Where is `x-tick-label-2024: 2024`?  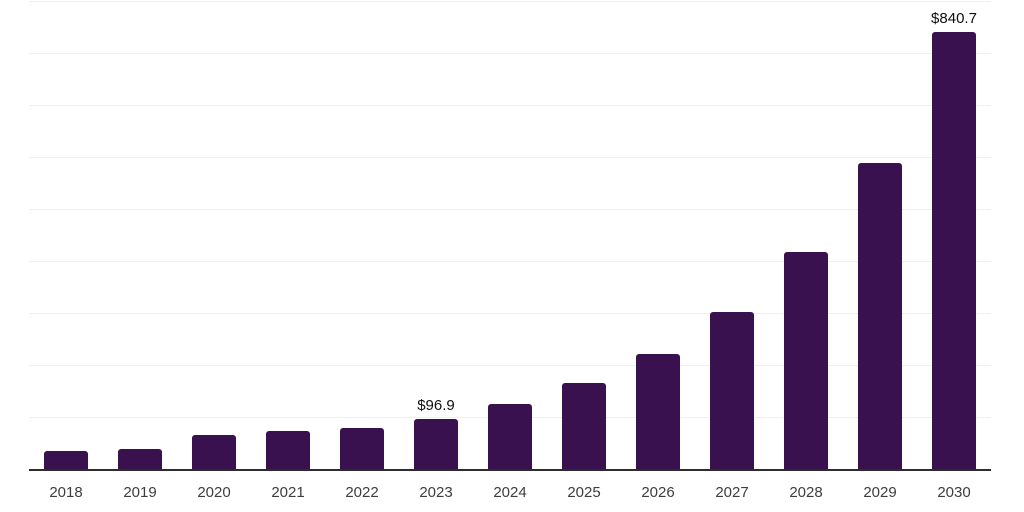 x-tick-label-2024: 2024 is located at coordinates (510, 492).